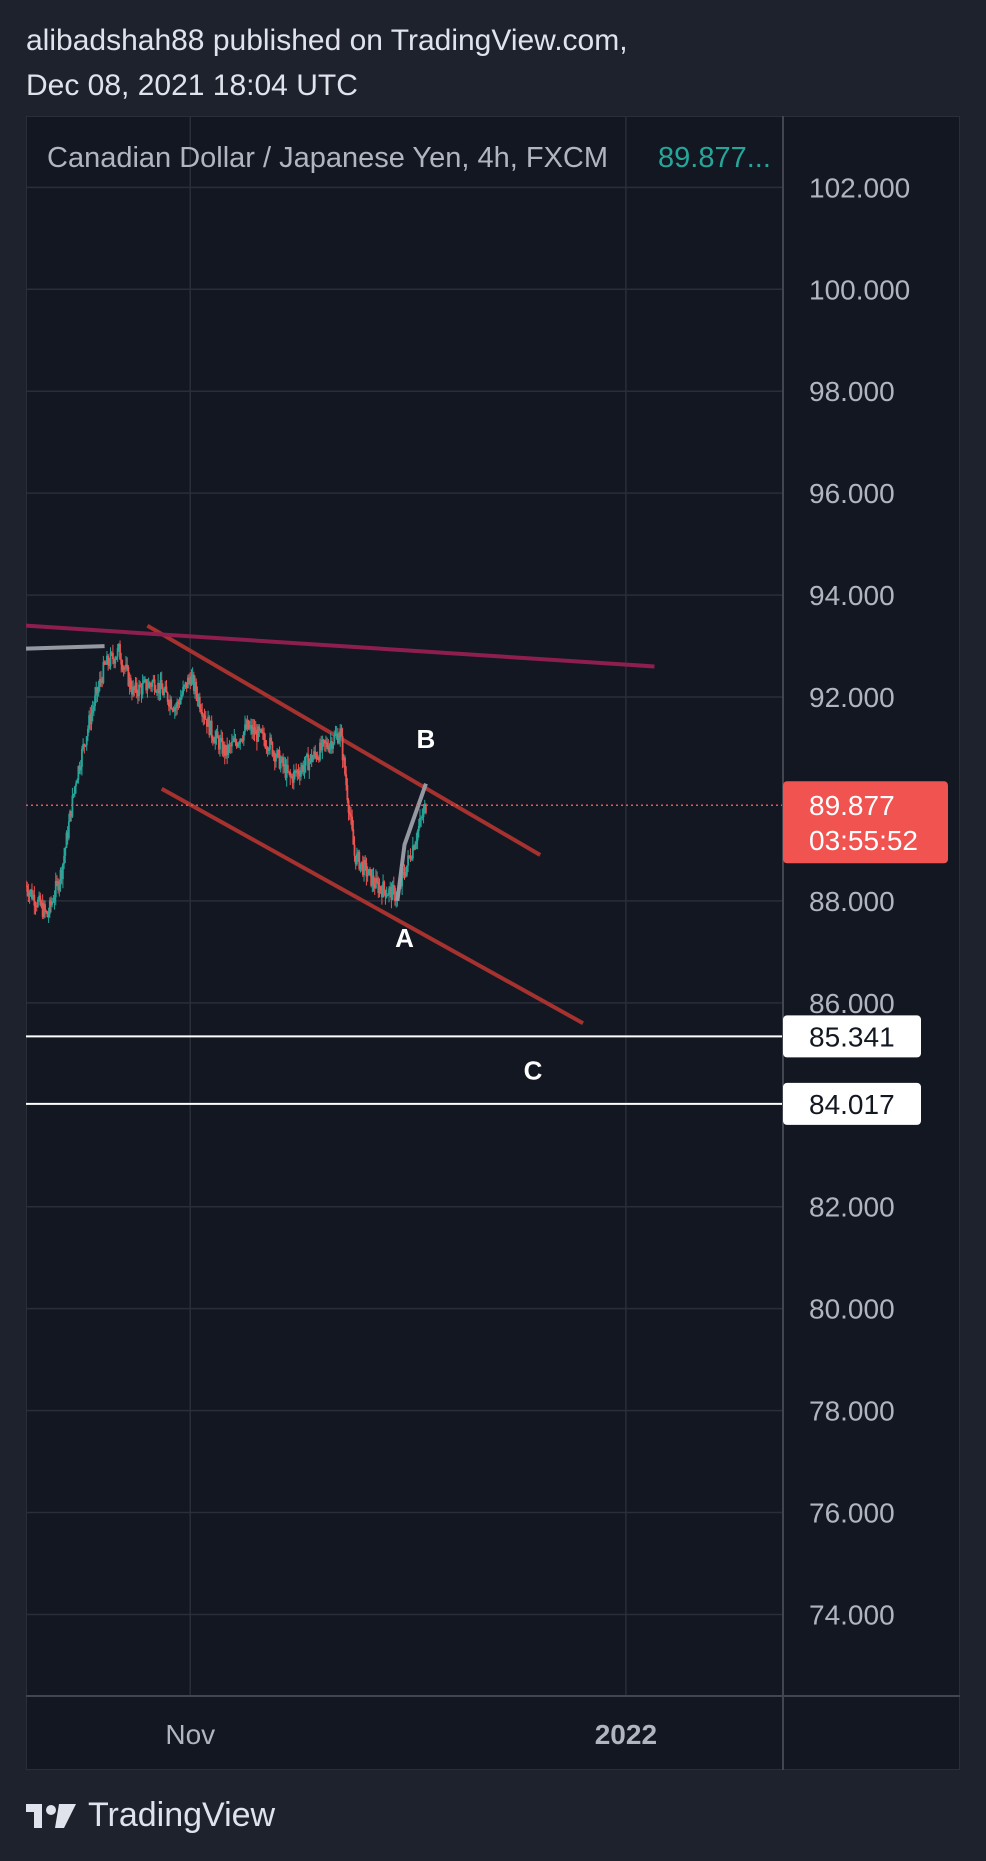  I want to click on annotation-b: B, so click(426, 739).